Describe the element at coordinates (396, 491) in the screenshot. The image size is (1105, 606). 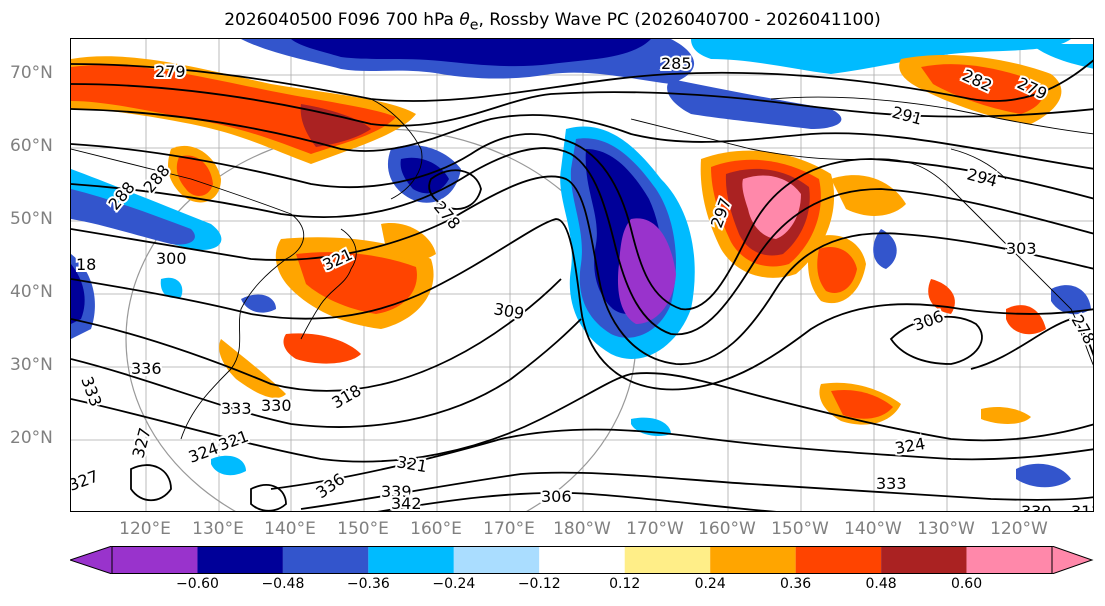
I see `contour-label: 339` at that location.